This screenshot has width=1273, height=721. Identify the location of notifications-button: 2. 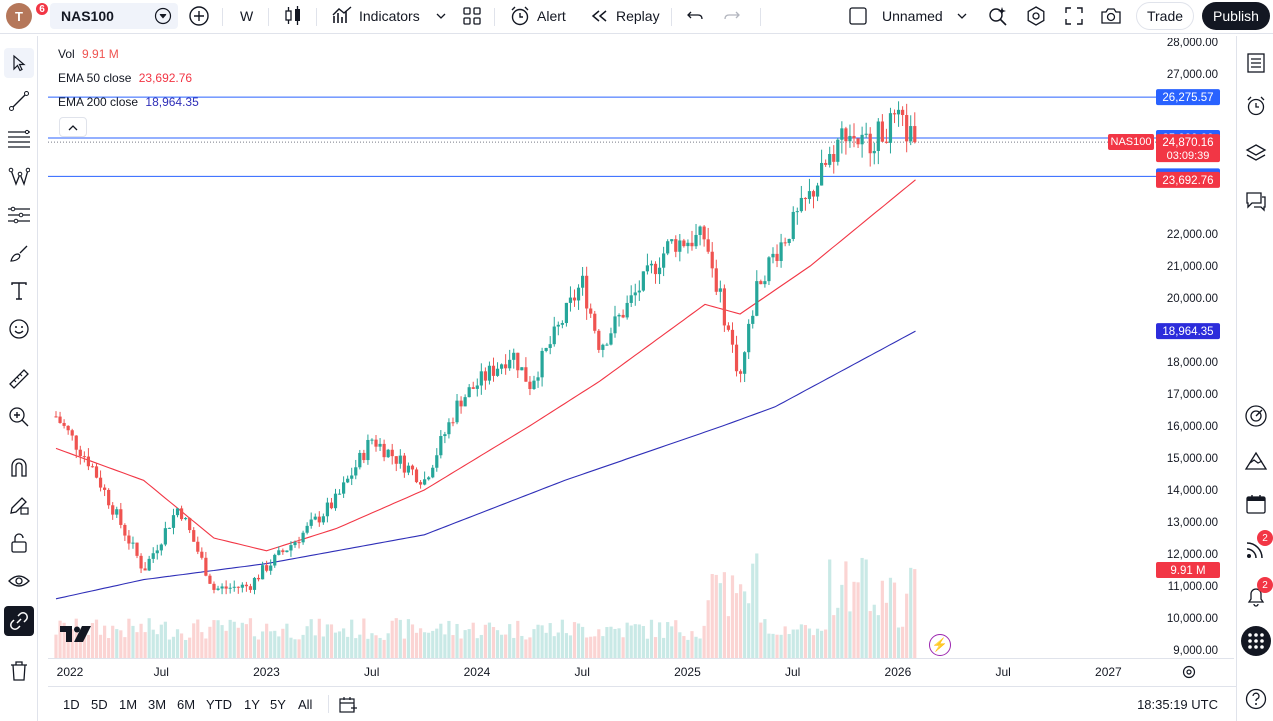
(1257, 594).